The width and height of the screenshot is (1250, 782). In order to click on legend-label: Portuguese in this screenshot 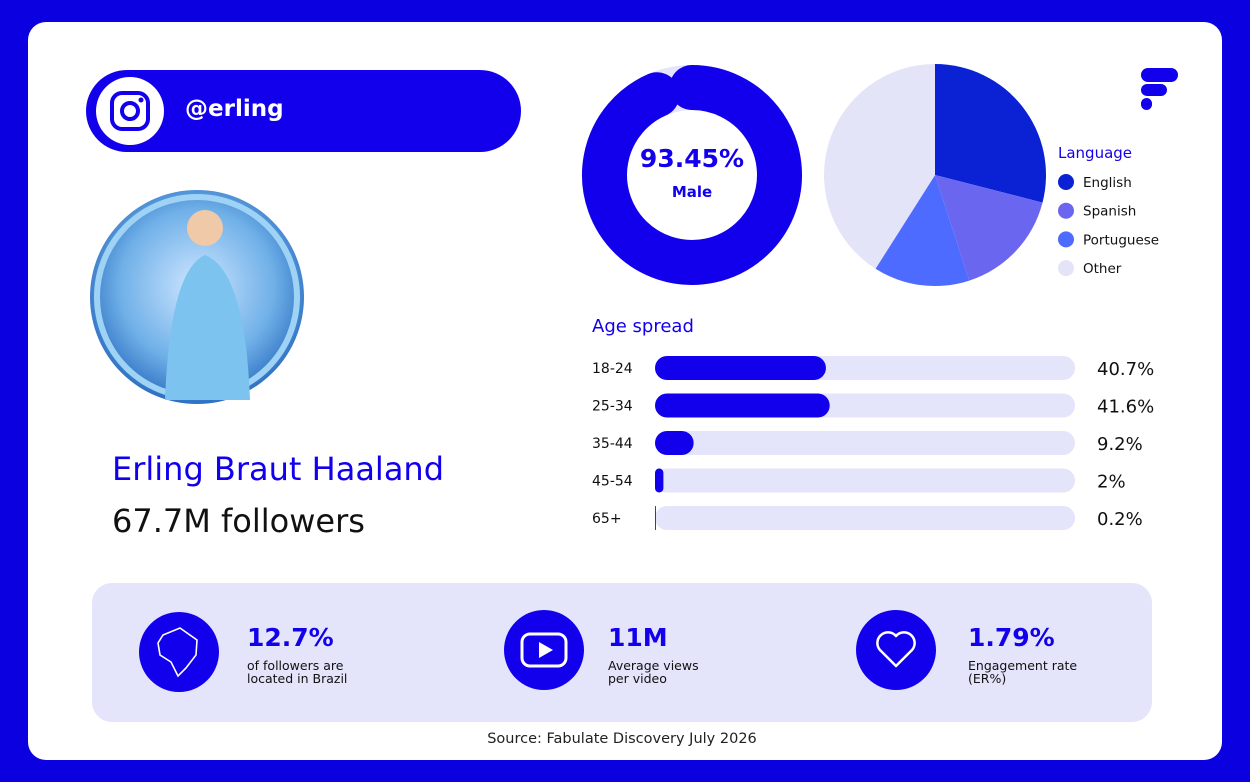, I will do `click(1121, 240)`.